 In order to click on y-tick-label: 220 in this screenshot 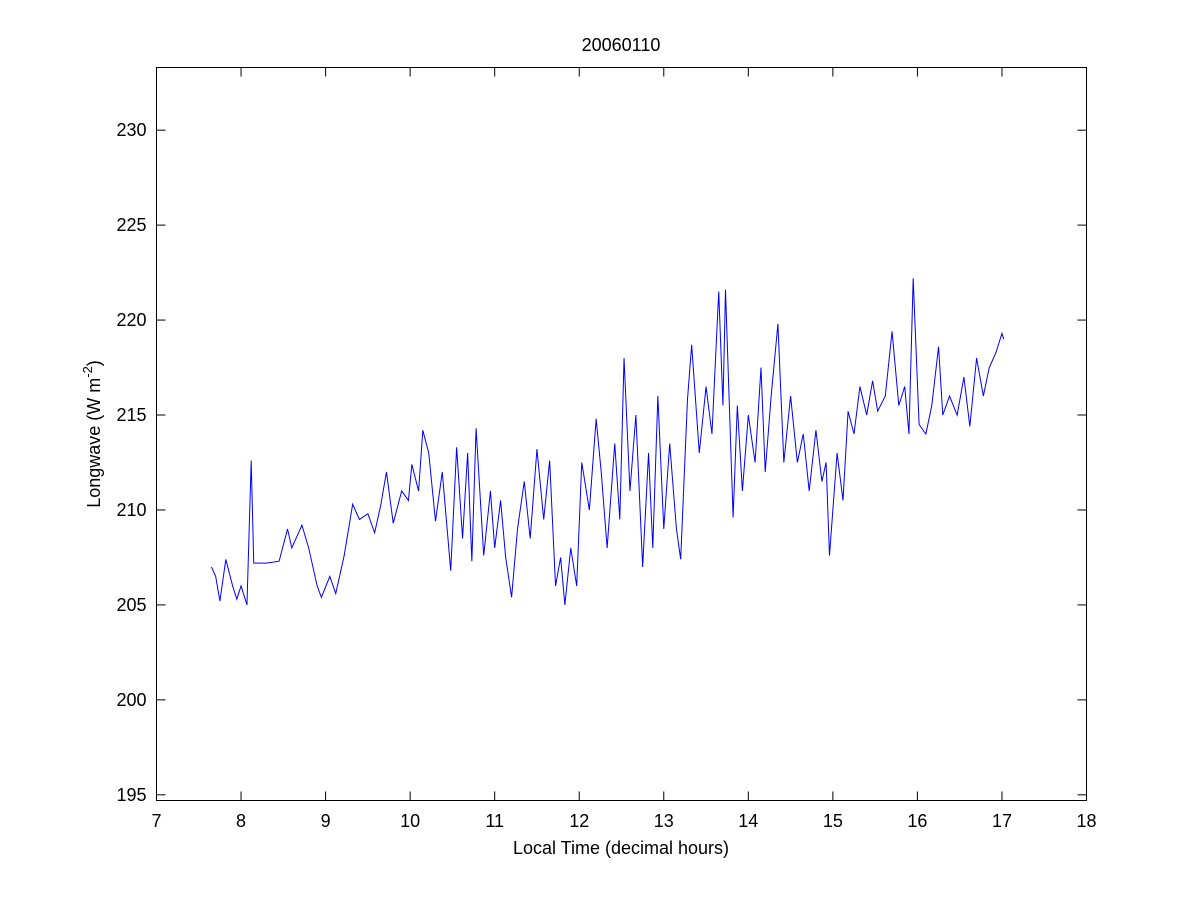, I will do `click(131, 320)`.